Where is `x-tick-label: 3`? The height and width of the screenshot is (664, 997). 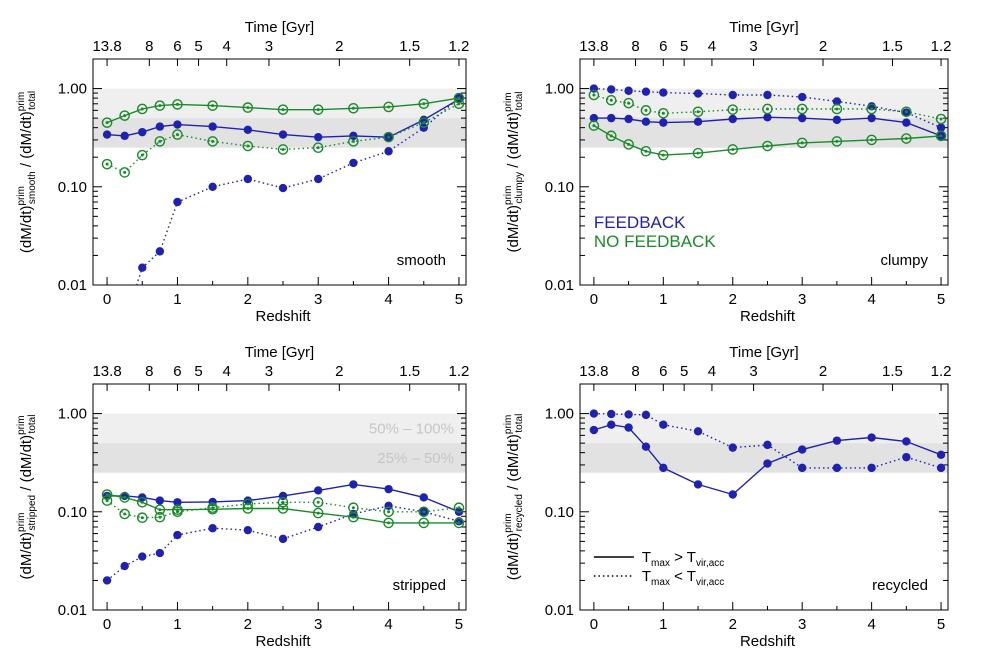 x-tick-label: 3 is located at coordinates (318, 624).